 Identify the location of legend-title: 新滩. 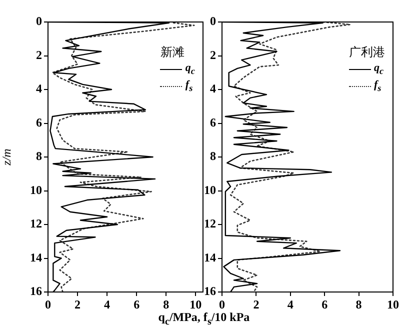
(173, 52).